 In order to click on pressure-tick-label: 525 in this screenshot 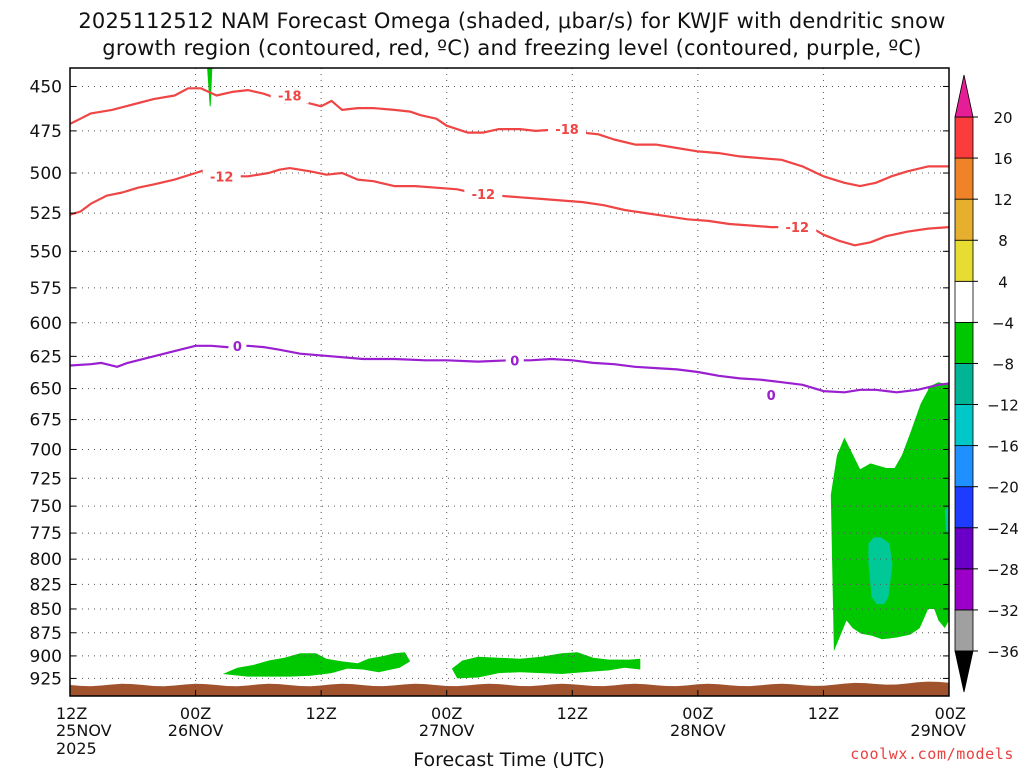, I will do `click(46, 214)`.